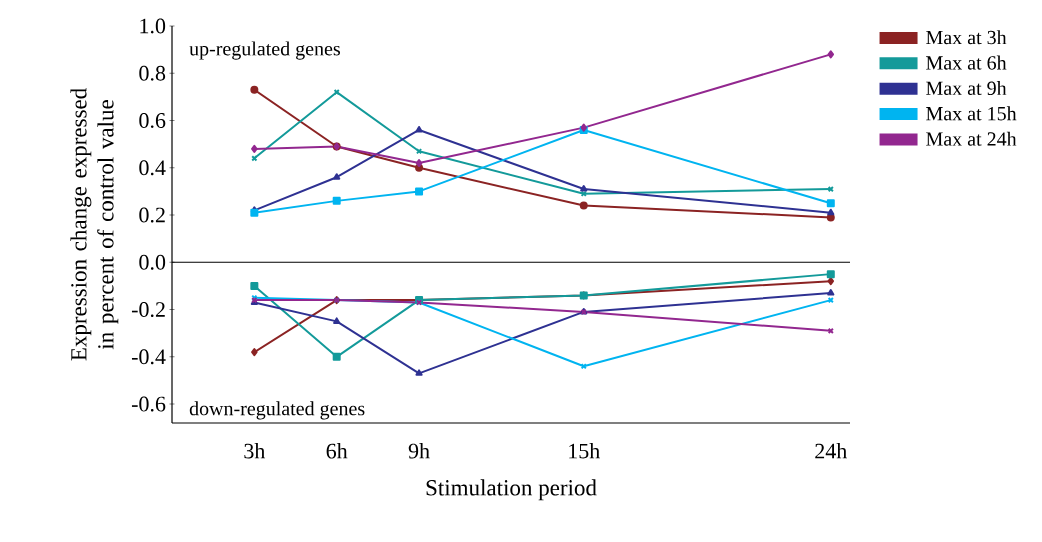 The width and height of the screenshot is (1042, 542). I want to click on y-tick-label: -0.6, so click(148, 404).